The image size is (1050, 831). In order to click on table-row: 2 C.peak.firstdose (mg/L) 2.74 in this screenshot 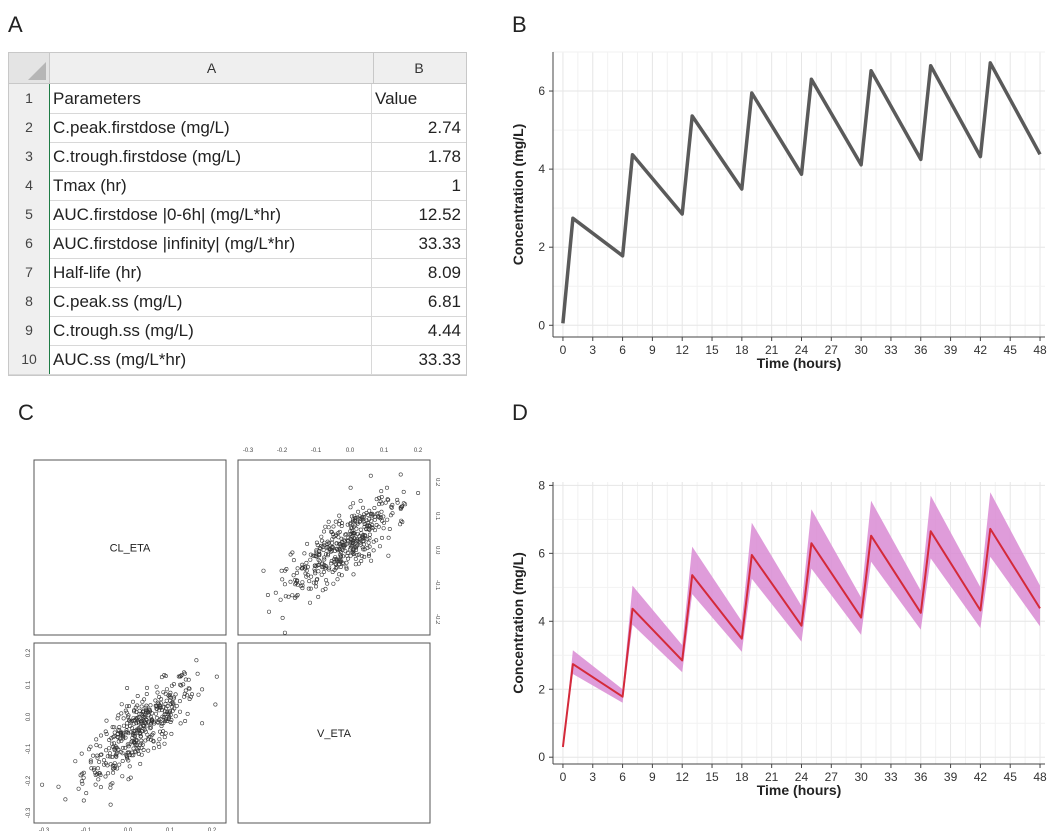, I will do `click(237, 128)`.